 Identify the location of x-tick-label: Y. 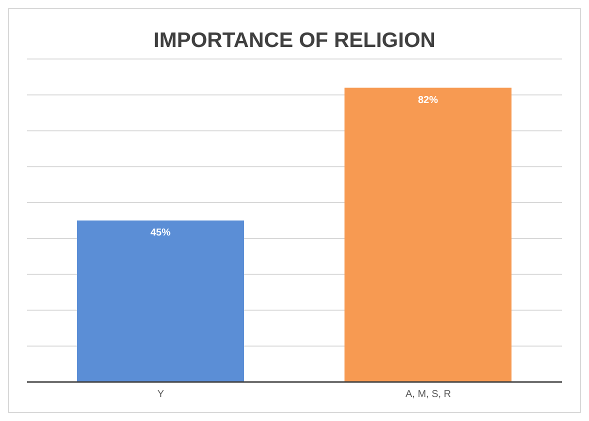
(160, 394).